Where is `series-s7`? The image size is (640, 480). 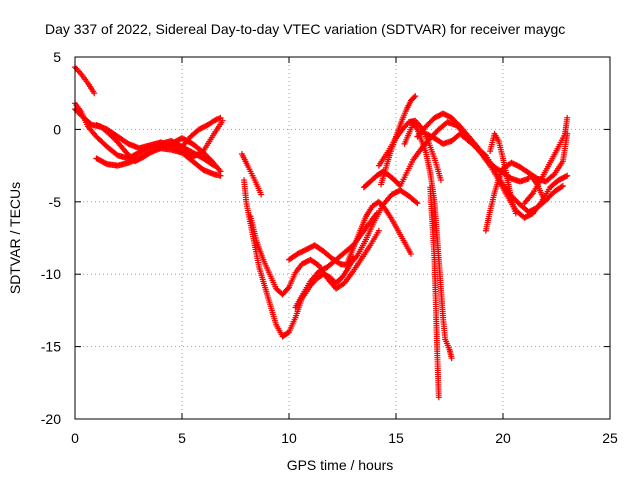
series-s7 is located at coordinates (251, 174).